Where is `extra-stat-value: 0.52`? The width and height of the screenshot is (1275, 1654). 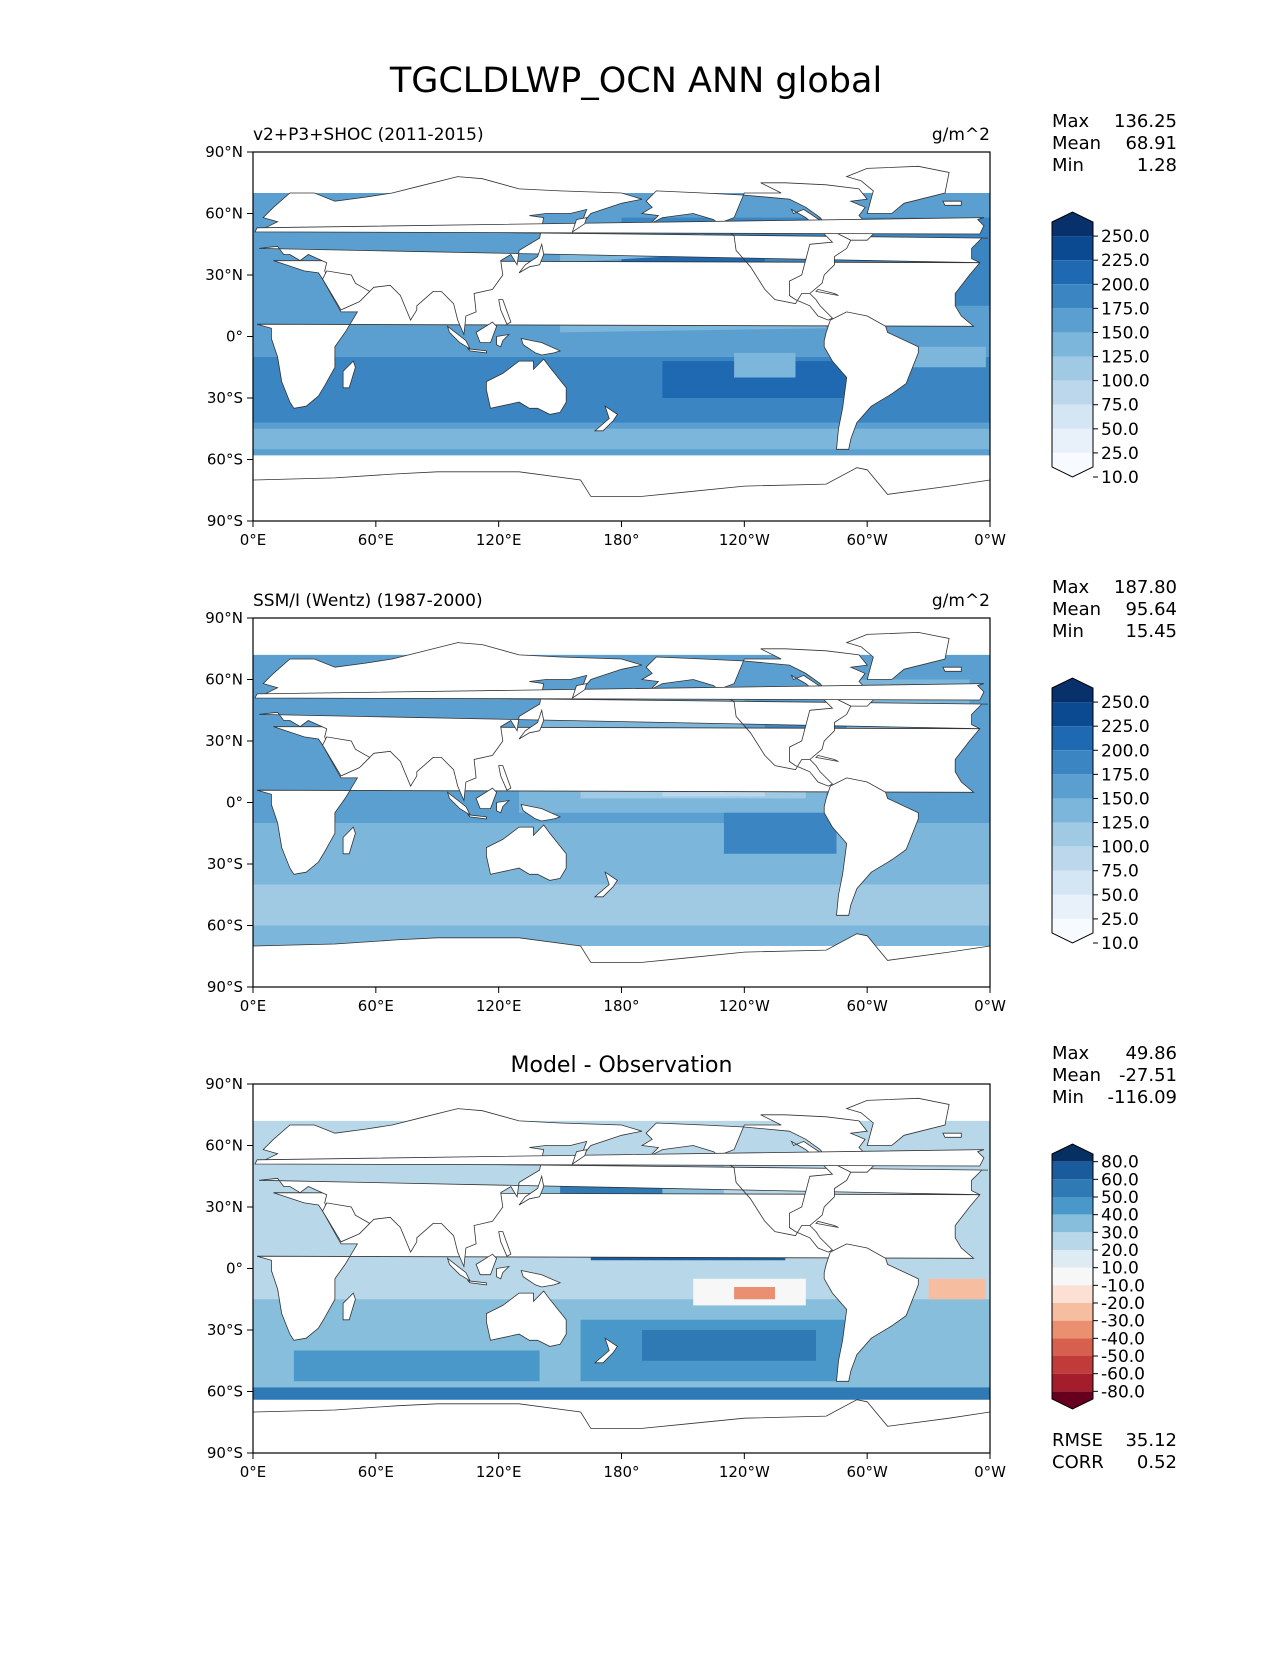 extra-stat-value: 0.52 is located at coordinates (1157, 1462).